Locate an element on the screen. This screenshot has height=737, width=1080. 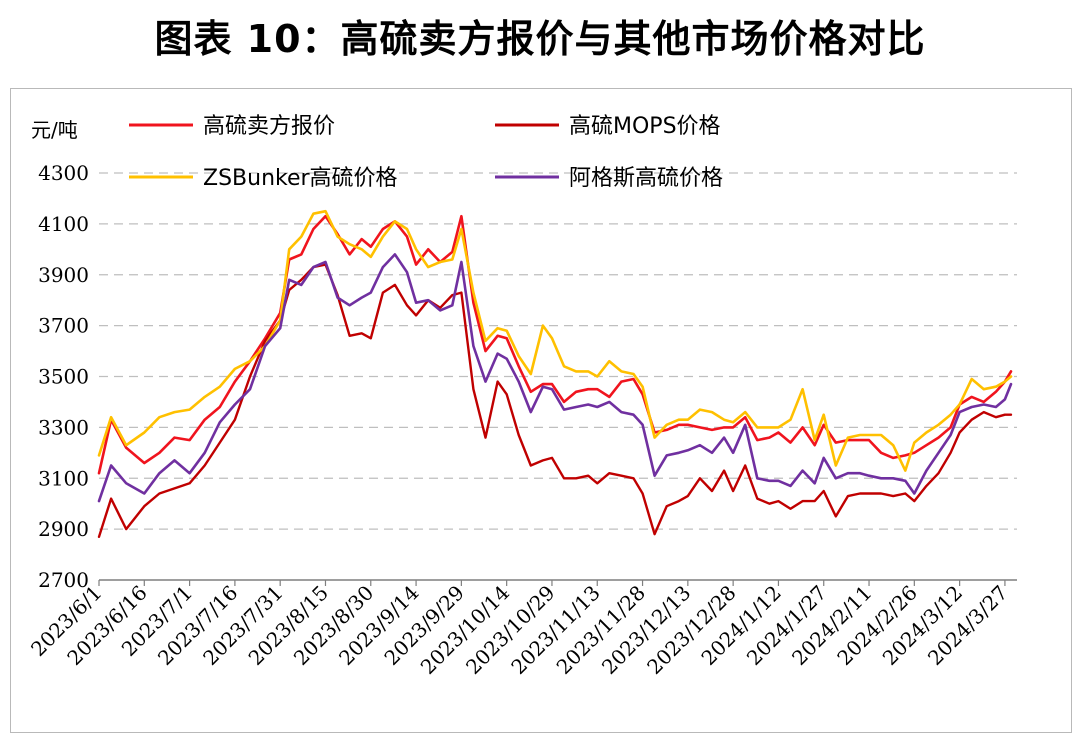
y-tick-label: 3100 is located at coordinates (63, 478).